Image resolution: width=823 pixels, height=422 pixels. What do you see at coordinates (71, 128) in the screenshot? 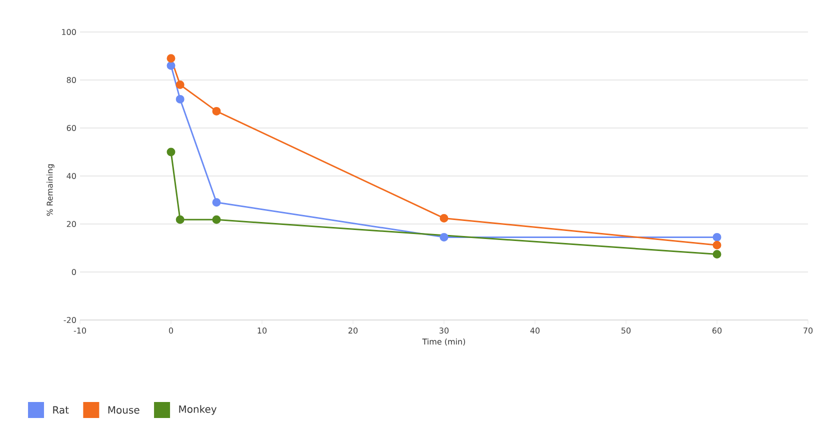
I see `y-tick-label: 60` at bounding box center [71, 128].